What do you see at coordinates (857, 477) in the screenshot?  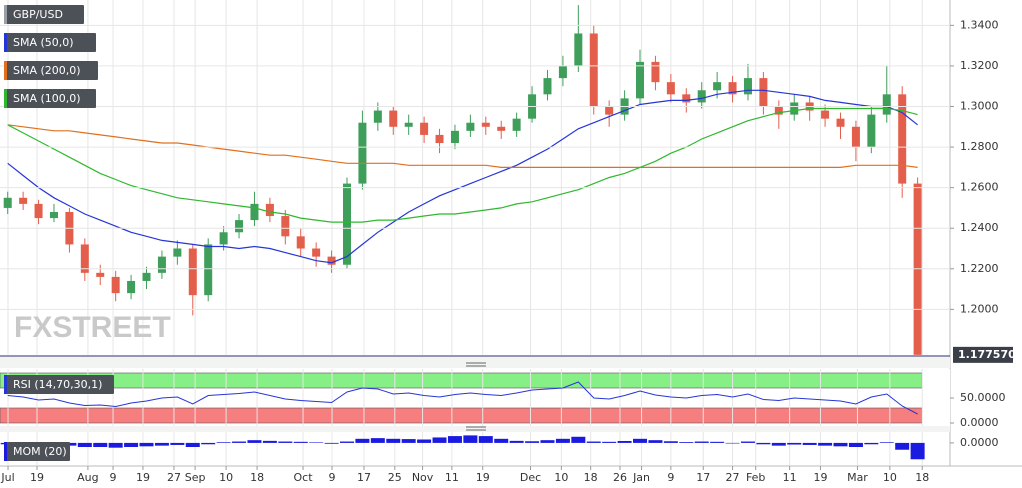 I see `x-tick-label: Mar` at bounding box center [857, 477].